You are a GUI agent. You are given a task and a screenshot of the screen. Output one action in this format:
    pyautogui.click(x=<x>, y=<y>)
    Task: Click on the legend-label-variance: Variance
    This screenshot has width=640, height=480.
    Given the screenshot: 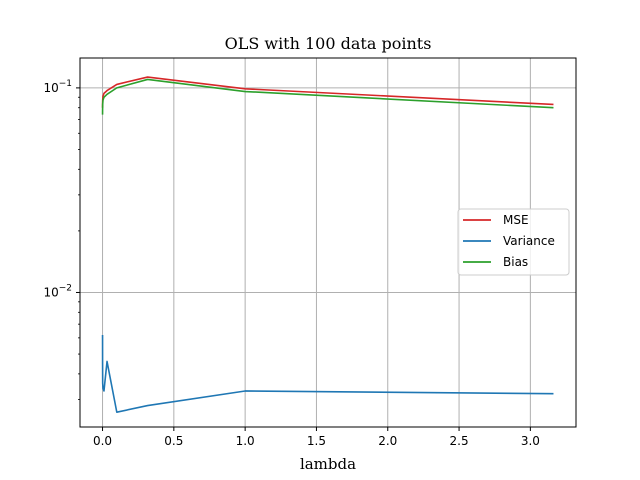 What is the action you would take?
    pyautogui.click(x=529, y=241)
    